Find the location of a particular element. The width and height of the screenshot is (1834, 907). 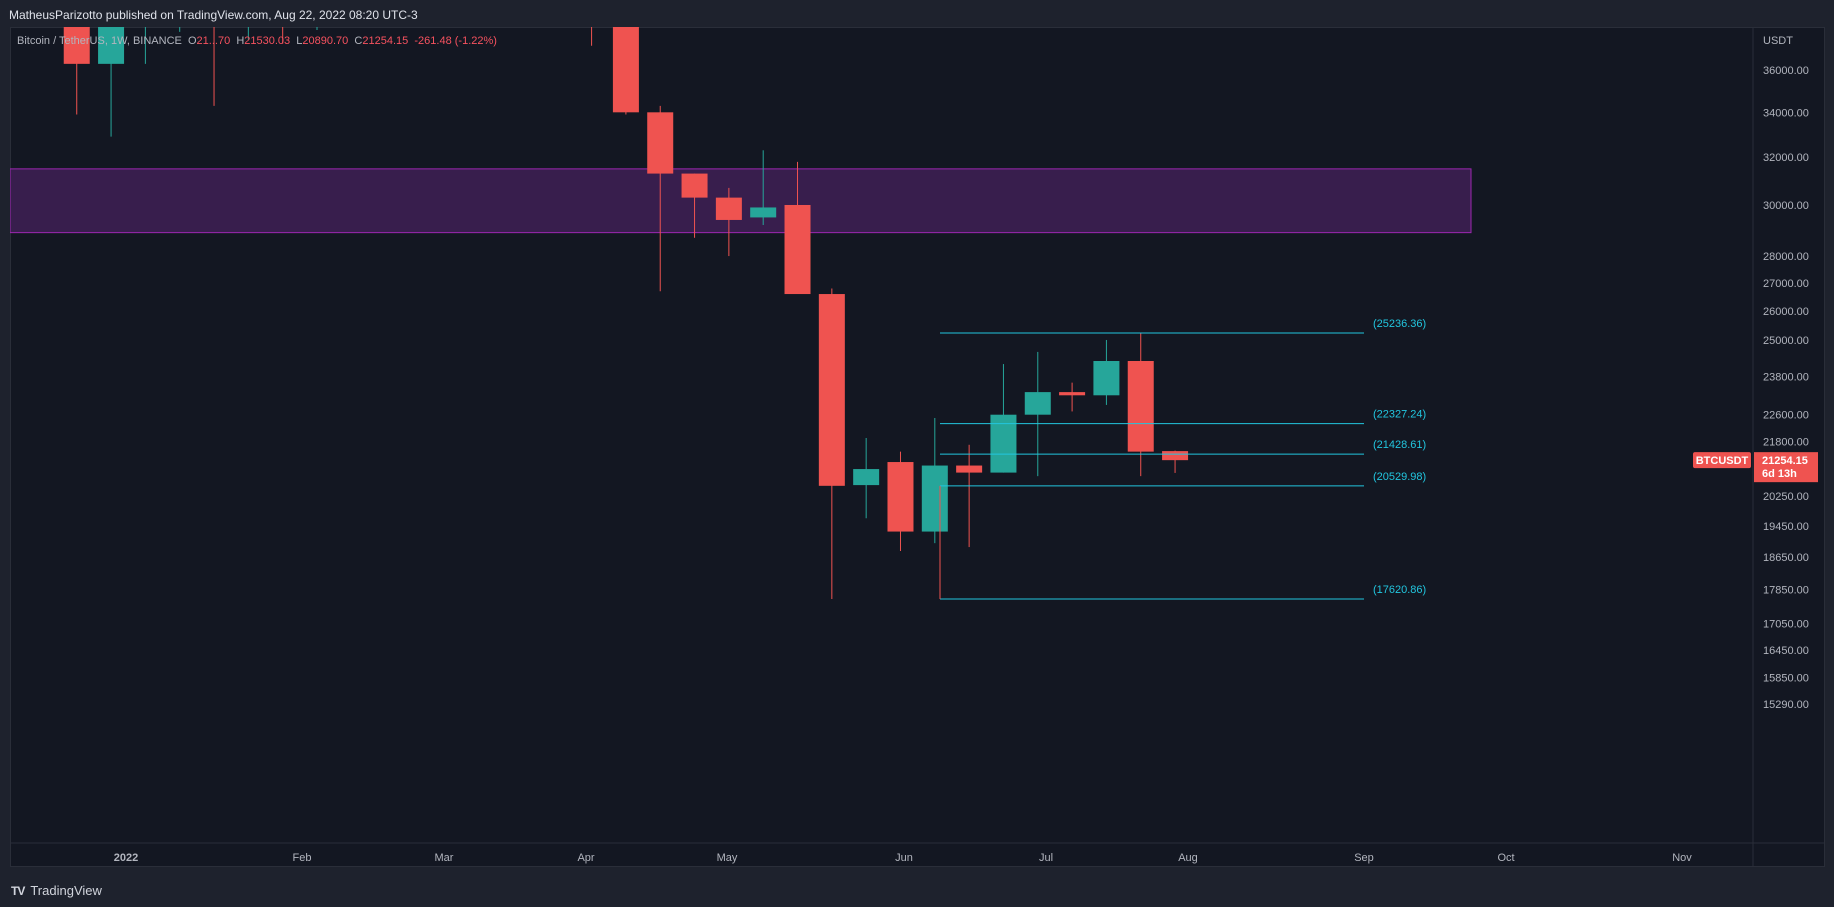

time-tick-label: Mar is located at coordinates (444, 858).